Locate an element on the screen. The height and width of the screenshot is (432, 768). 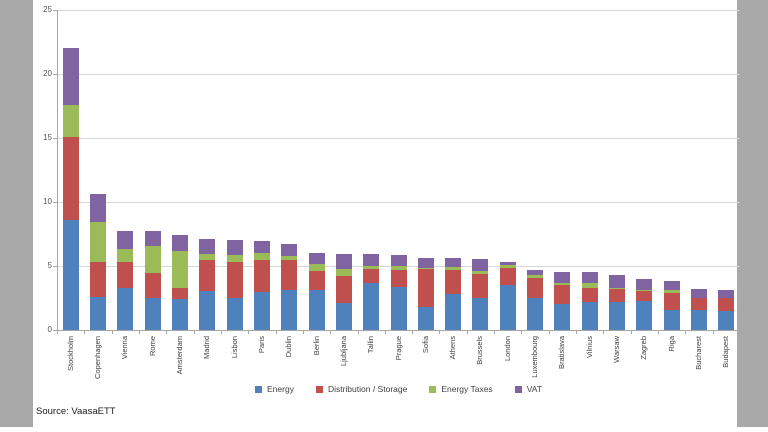
x-axis-label-rome: Rome is located at coordinates (152, 346).